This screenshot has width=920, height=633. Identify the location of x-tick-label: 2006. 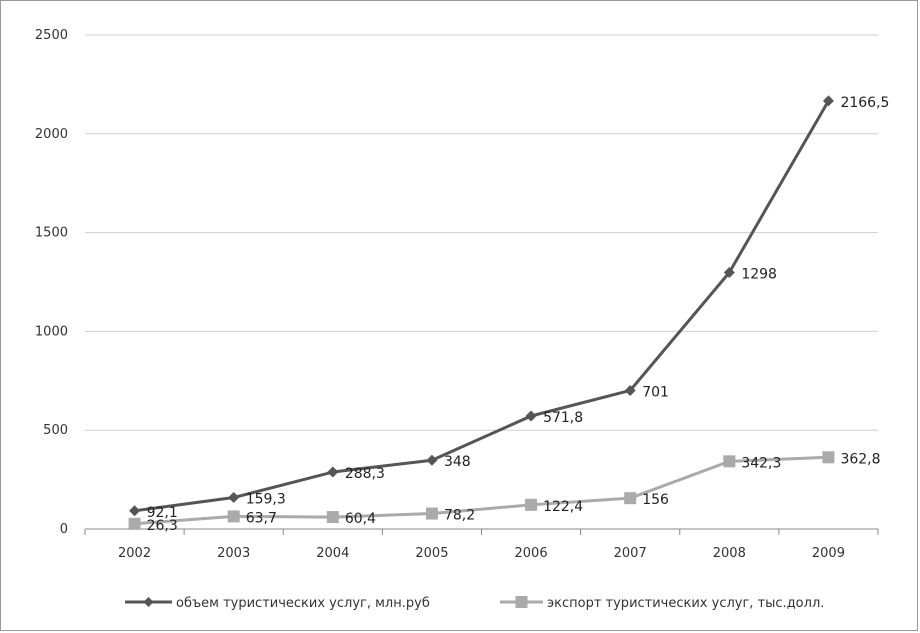
(531, 553).